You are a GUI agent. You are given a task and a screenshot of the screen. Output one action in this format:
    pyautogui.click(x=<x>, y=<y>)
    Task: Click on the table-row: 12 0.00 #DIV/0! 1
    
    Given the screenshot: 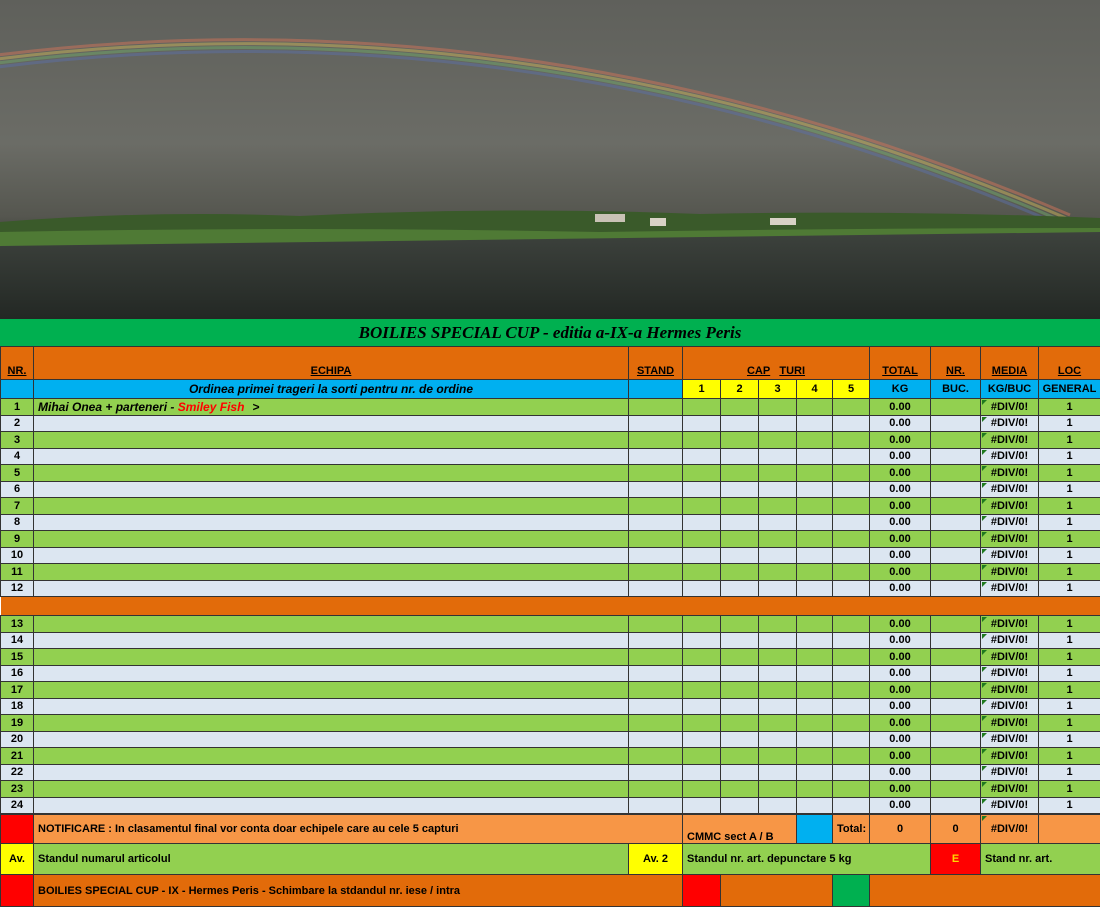 What is the action you would take?
    pyautogui.click(x=550, y=588)
    